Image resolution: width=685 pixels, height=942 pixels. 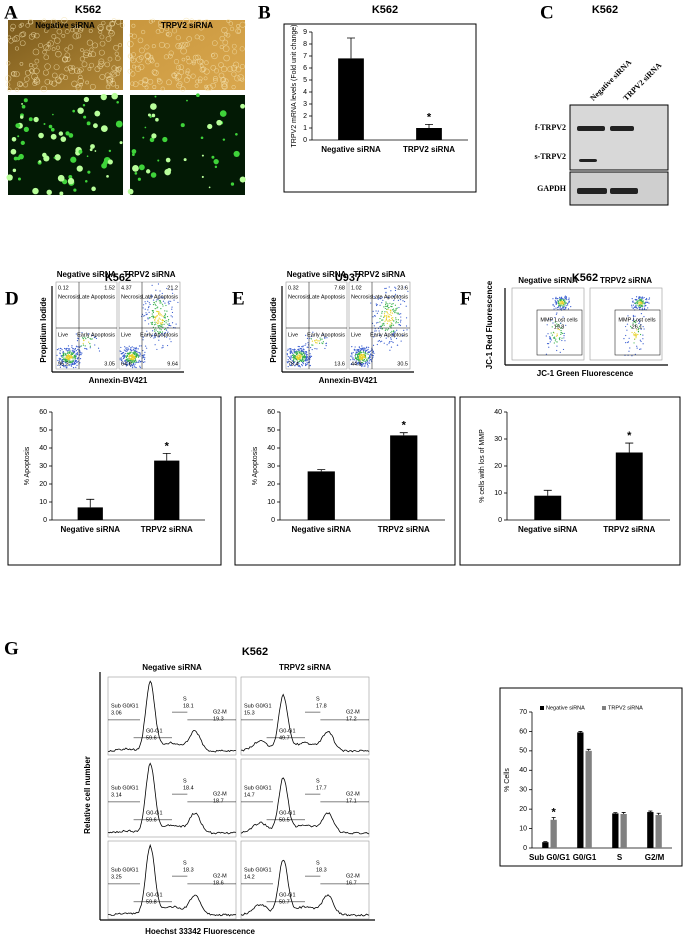 I want to click on bar, so click(x=545, y=845).